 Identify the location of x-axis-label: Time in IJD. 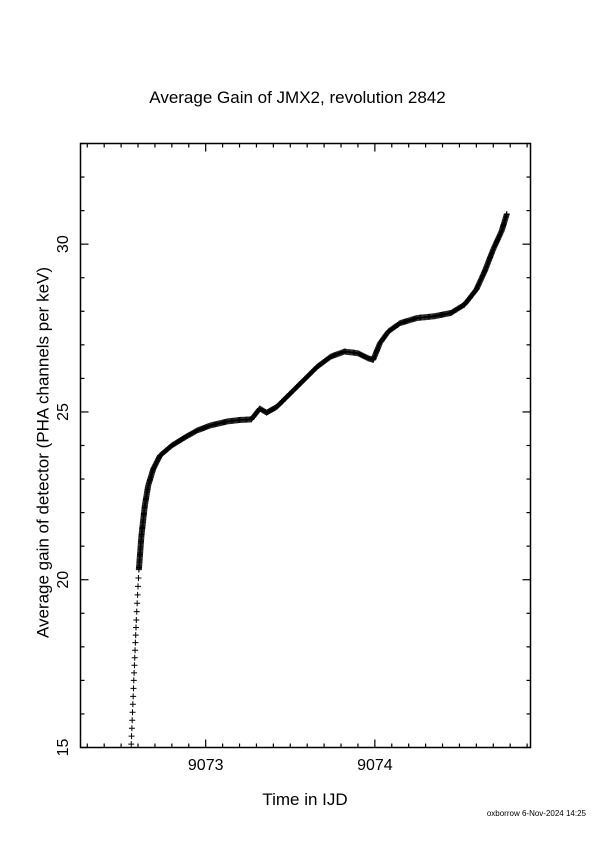
(305, 799).